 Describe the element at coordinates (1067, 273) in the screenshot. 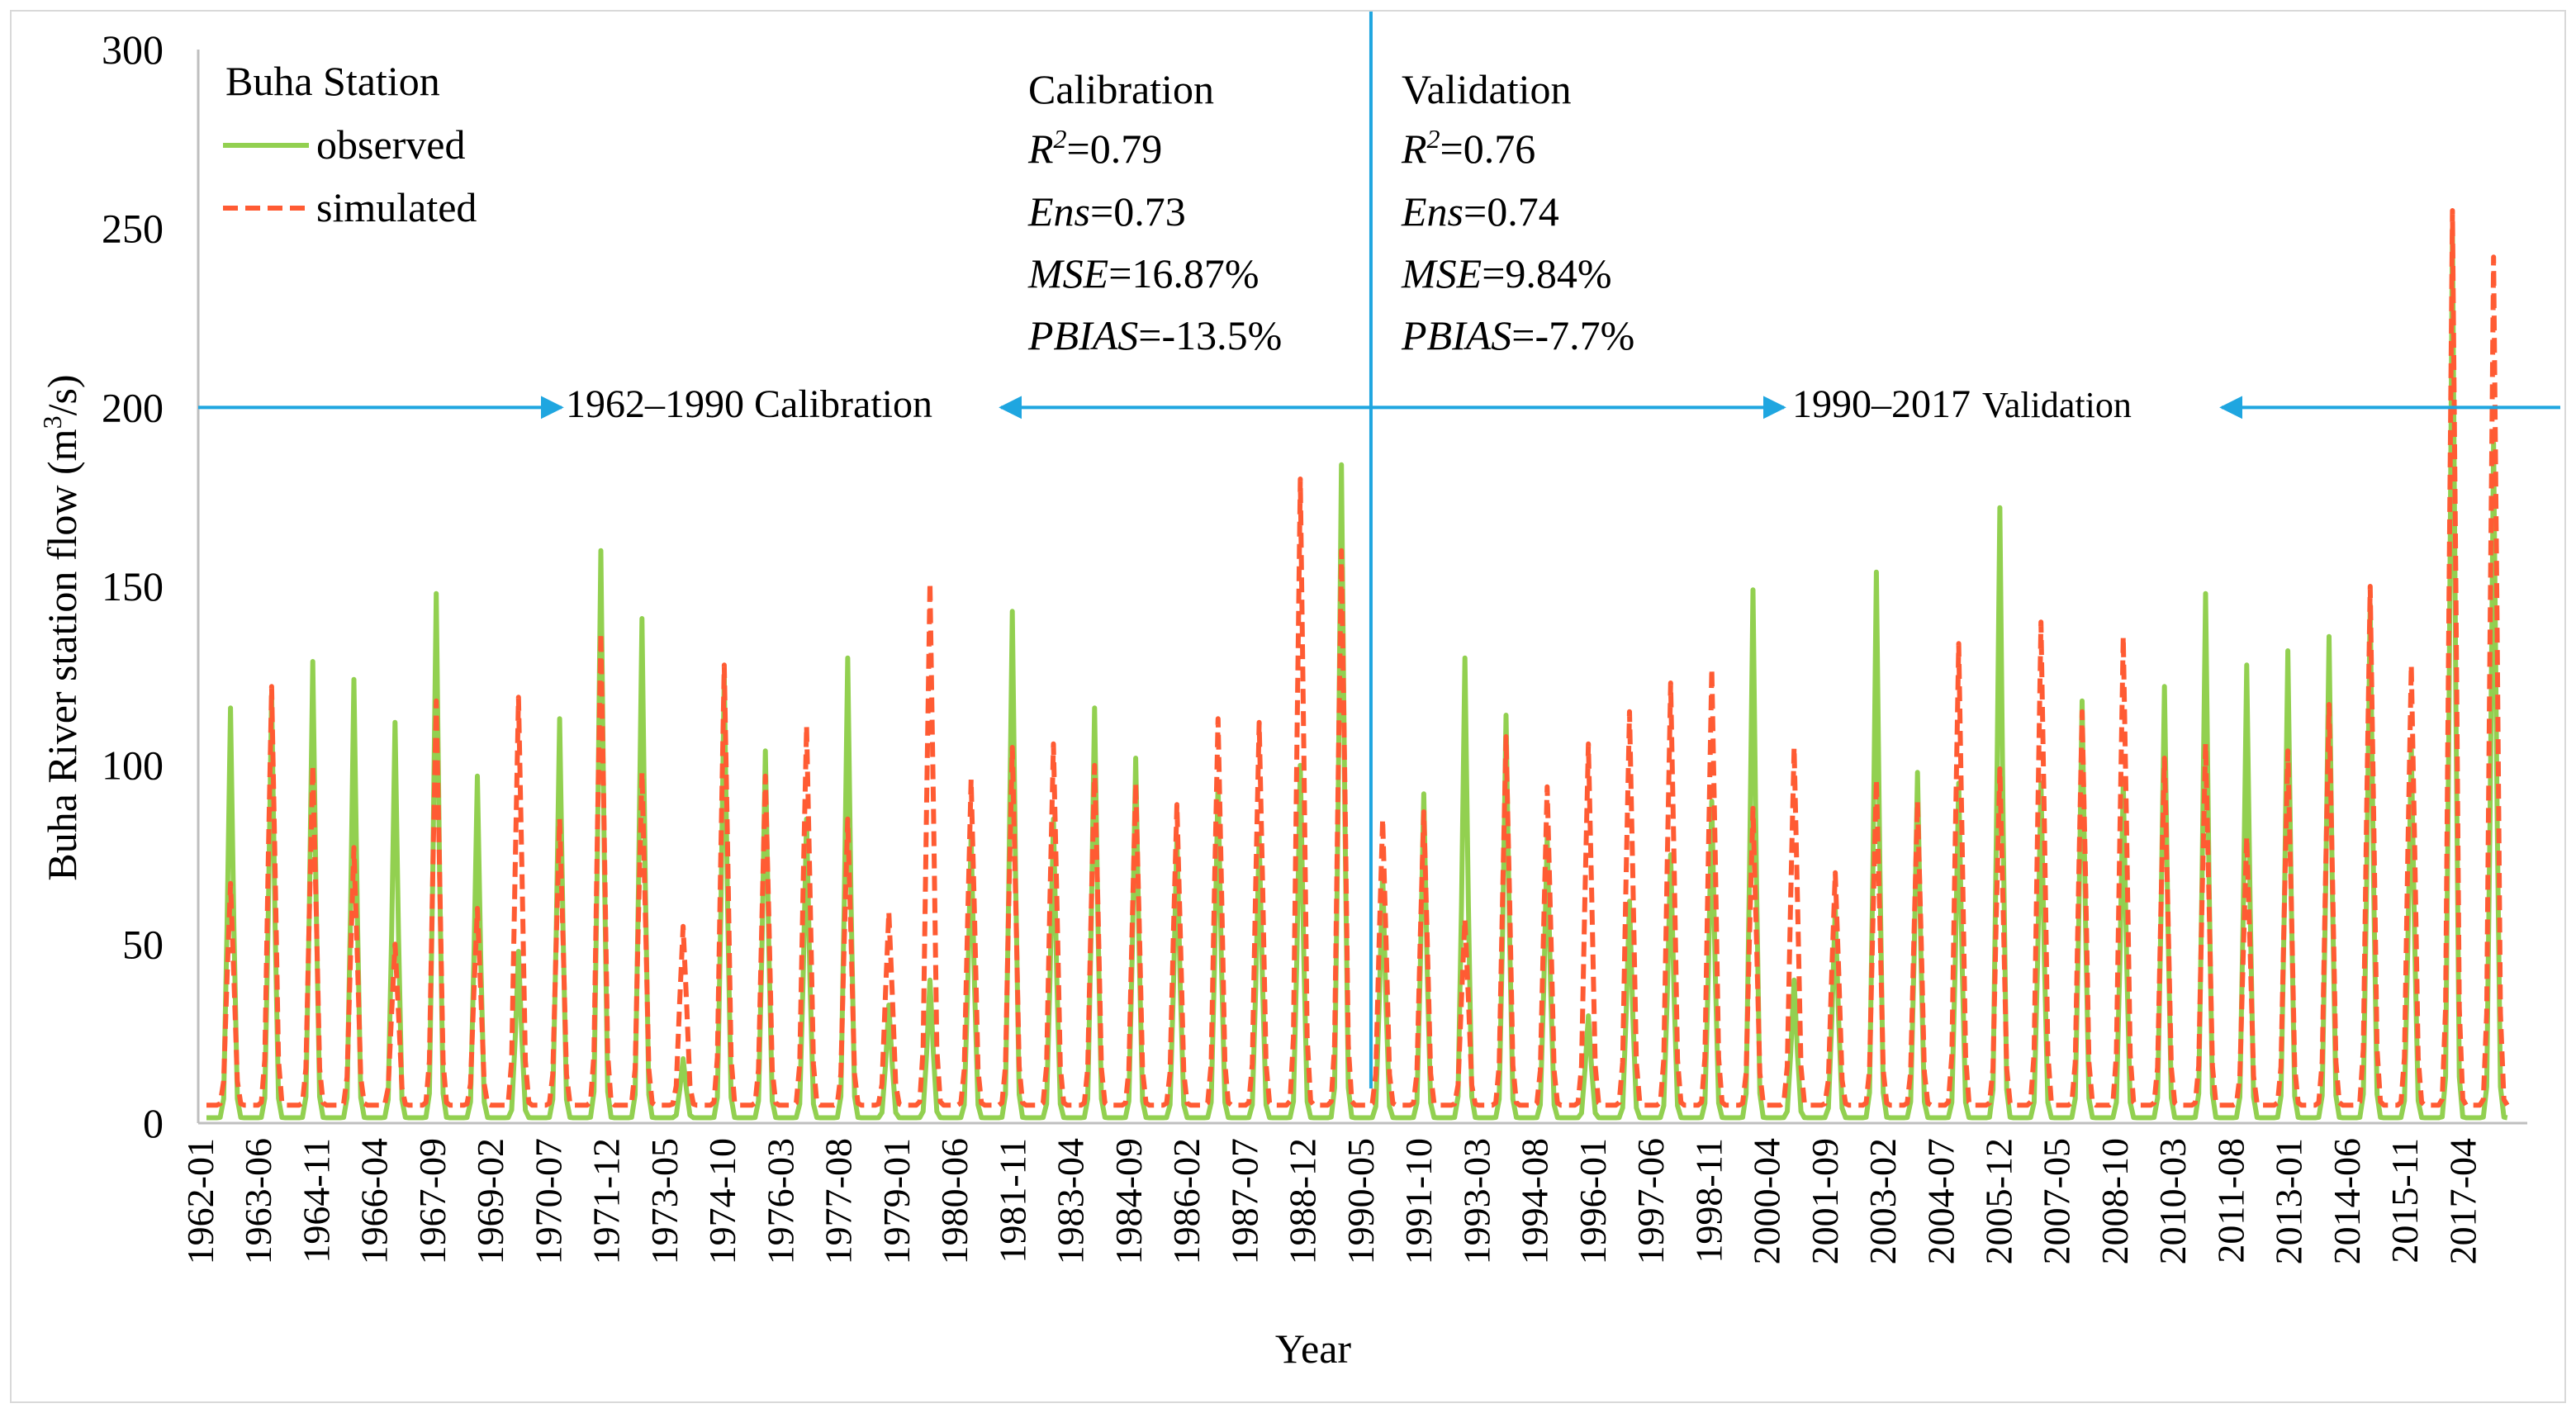

I see `calibration-mse-label: MSE` at that location.